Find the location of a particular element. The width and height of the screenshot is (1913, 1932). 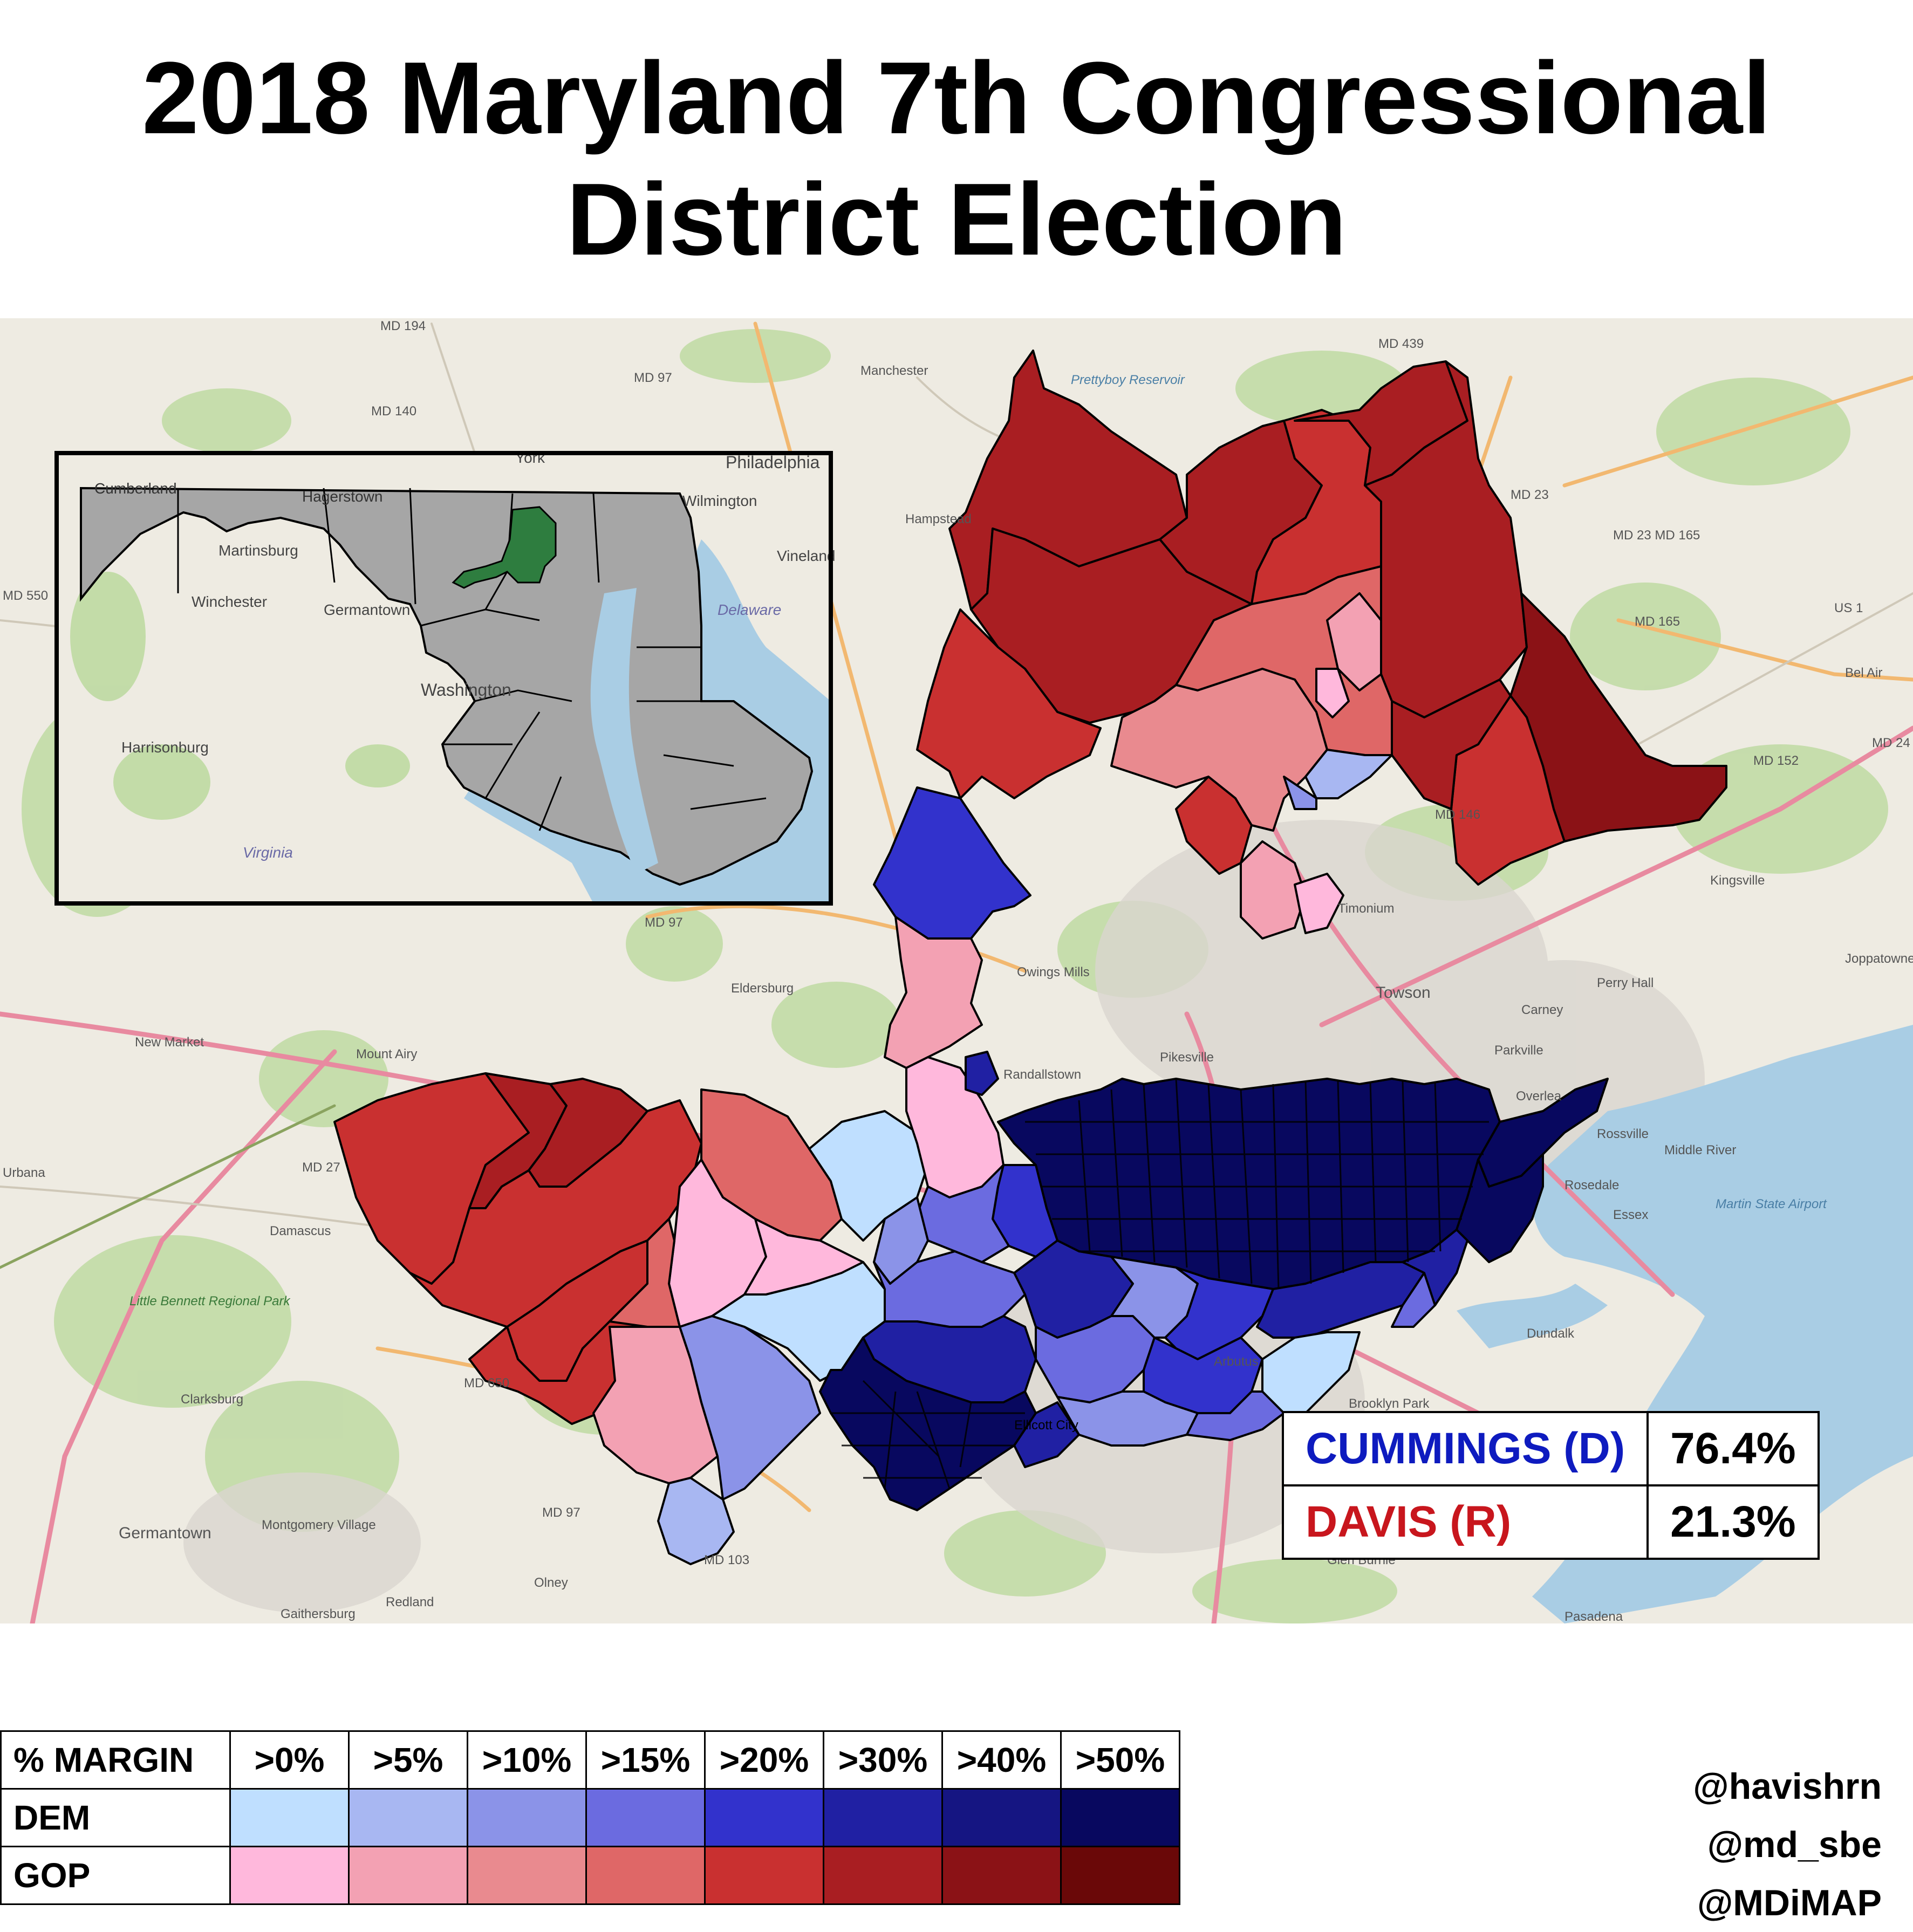

legend-threshold: >0% is located at coordinates (289, 1760).